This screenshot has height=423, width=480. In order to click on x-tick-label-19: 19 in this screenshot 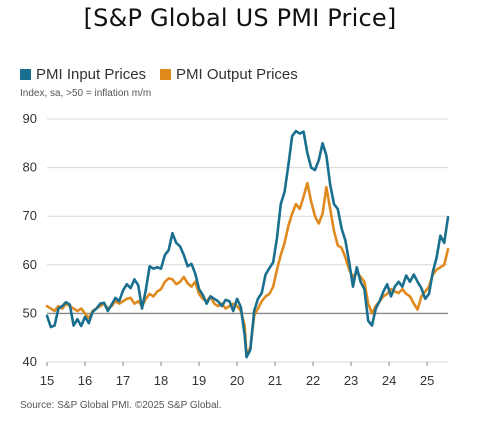, I will do `click(199, 380)`.